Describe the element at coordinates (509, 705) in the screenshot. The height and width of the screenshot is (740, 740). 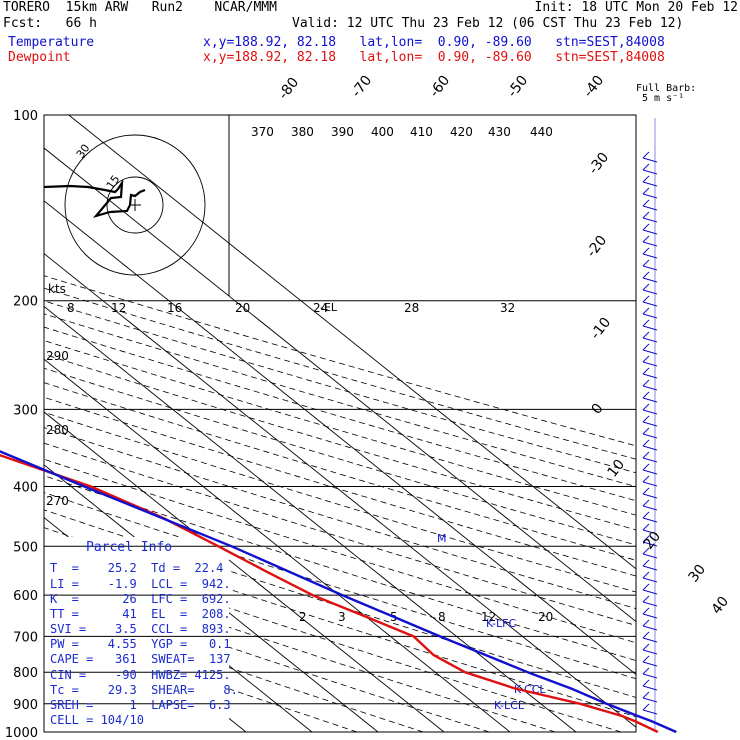
I see `level-annotation: K-LCL` at that location.